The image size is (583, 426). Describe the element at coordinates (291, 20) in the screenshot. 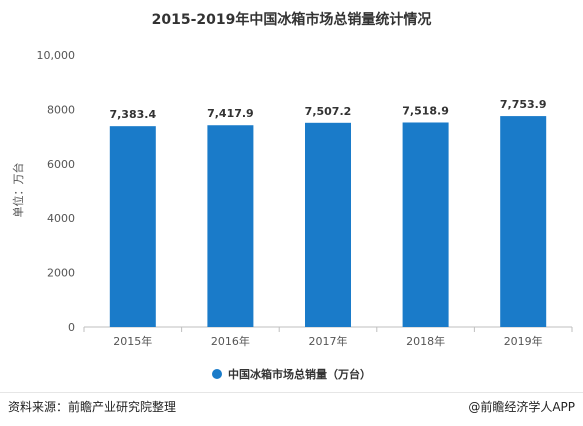

I see `chart-title: 2015-2019年中国冰箱市场总销量统计情况` at that location.